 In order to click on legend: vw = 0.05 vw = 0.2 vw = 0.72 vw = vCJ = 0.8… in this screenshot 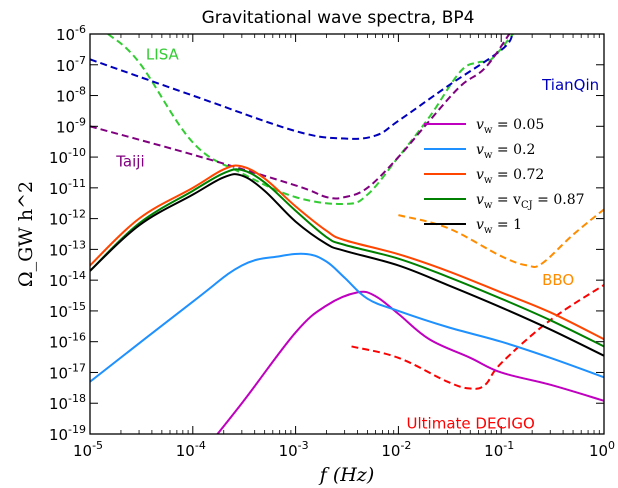, I will do `click(504, 176)`.